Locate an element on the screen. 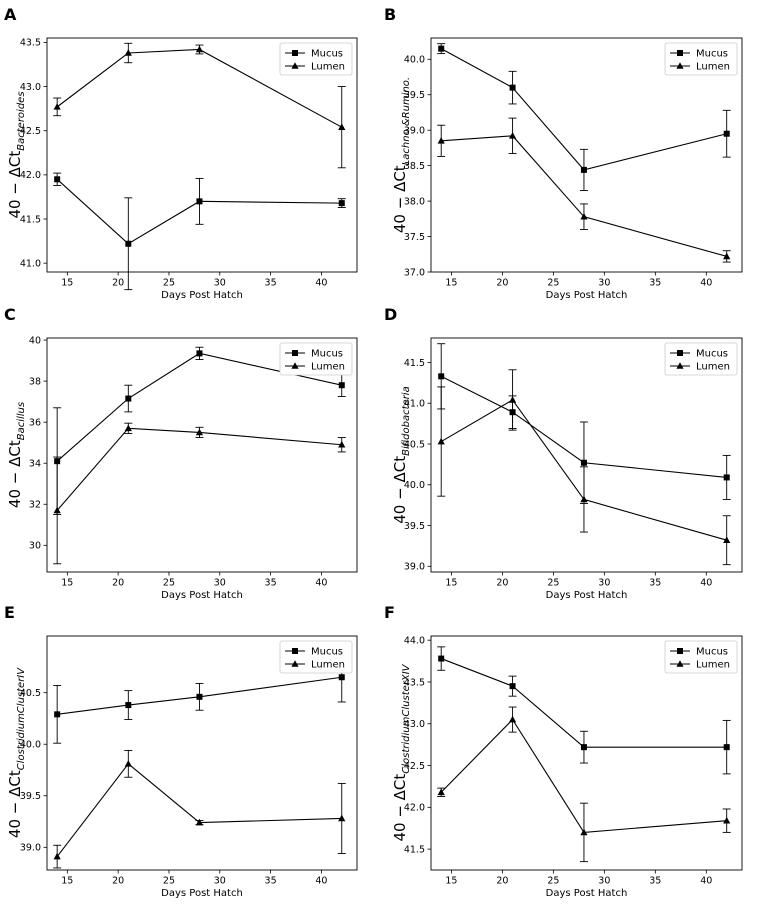  y-tick-label: 34 is located at coordinates (35, 464).